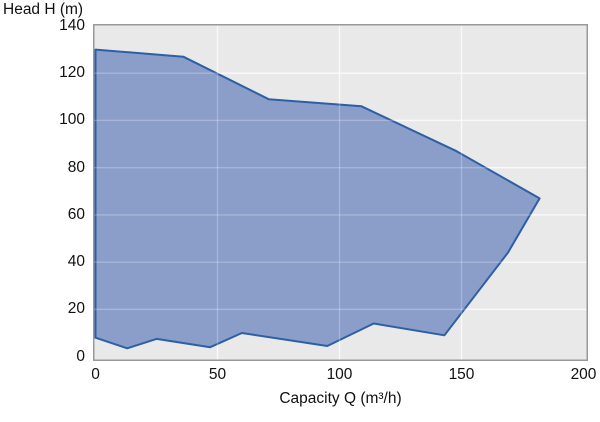 This screenshot has height=422, width=600. I want to click on y-tick-label: 20, so click(76, 309).